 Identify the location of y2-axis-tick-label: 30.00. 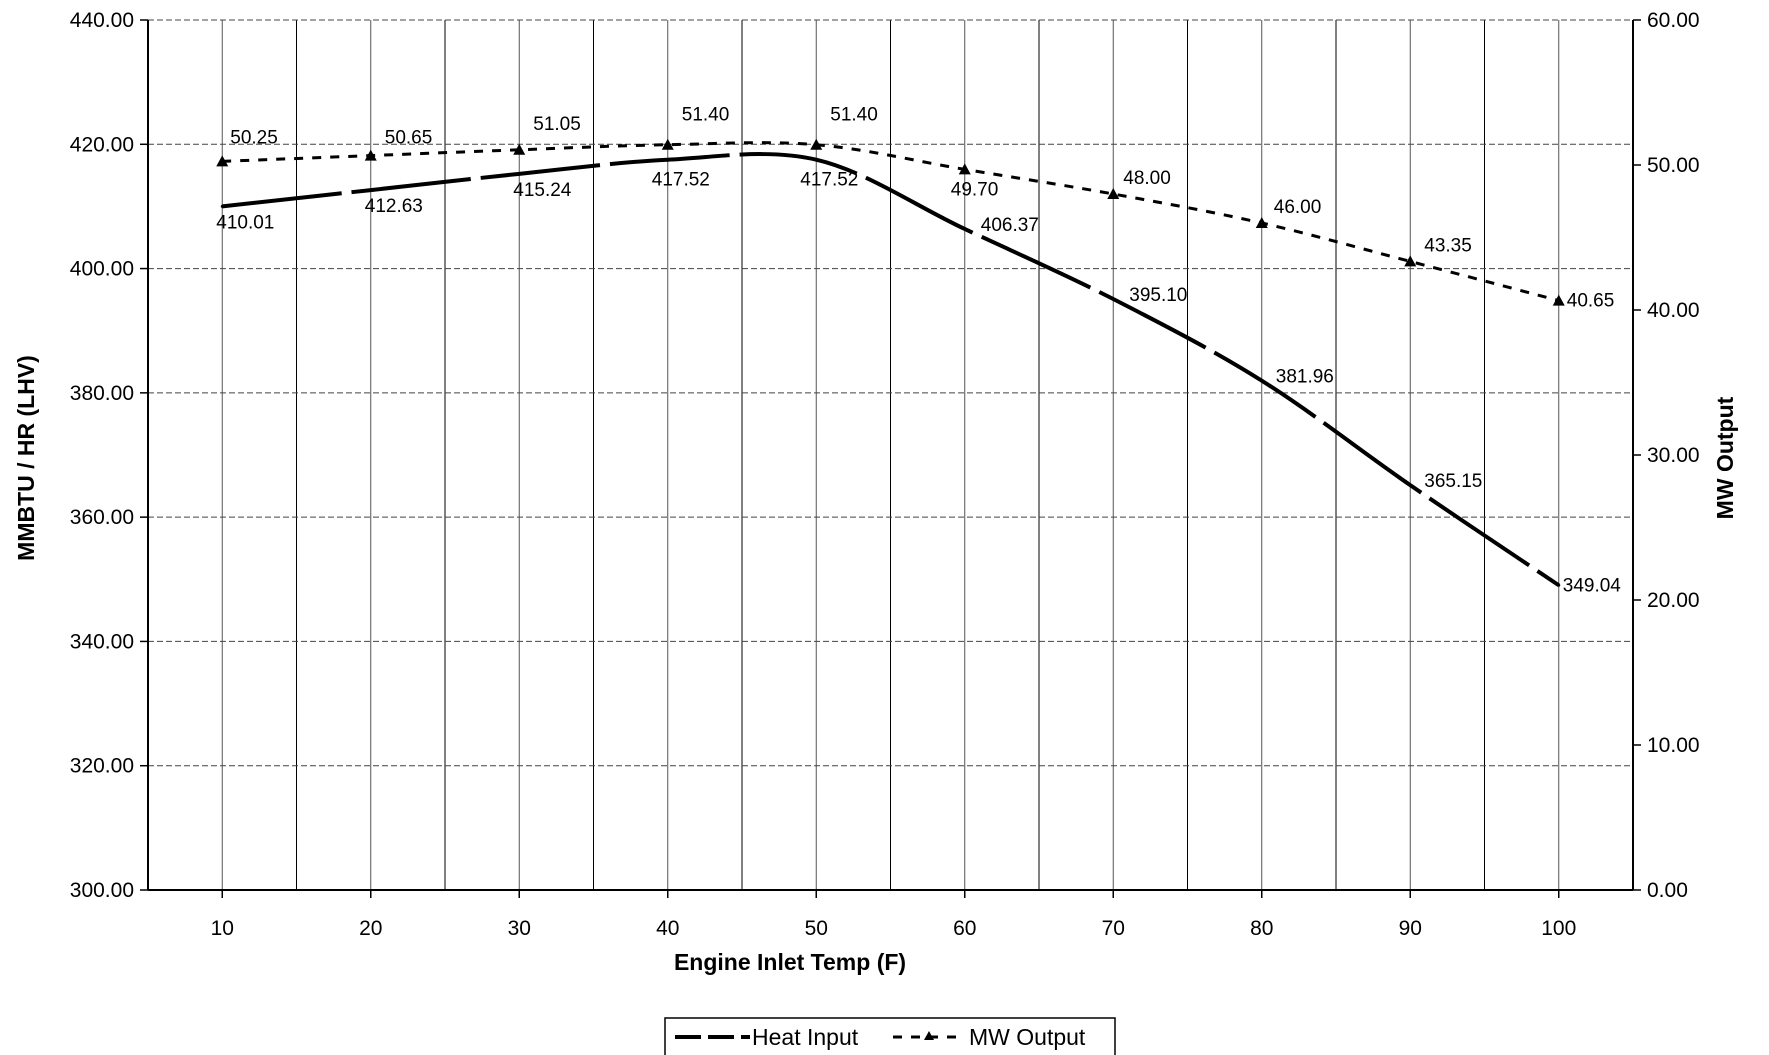
(1673, 455).